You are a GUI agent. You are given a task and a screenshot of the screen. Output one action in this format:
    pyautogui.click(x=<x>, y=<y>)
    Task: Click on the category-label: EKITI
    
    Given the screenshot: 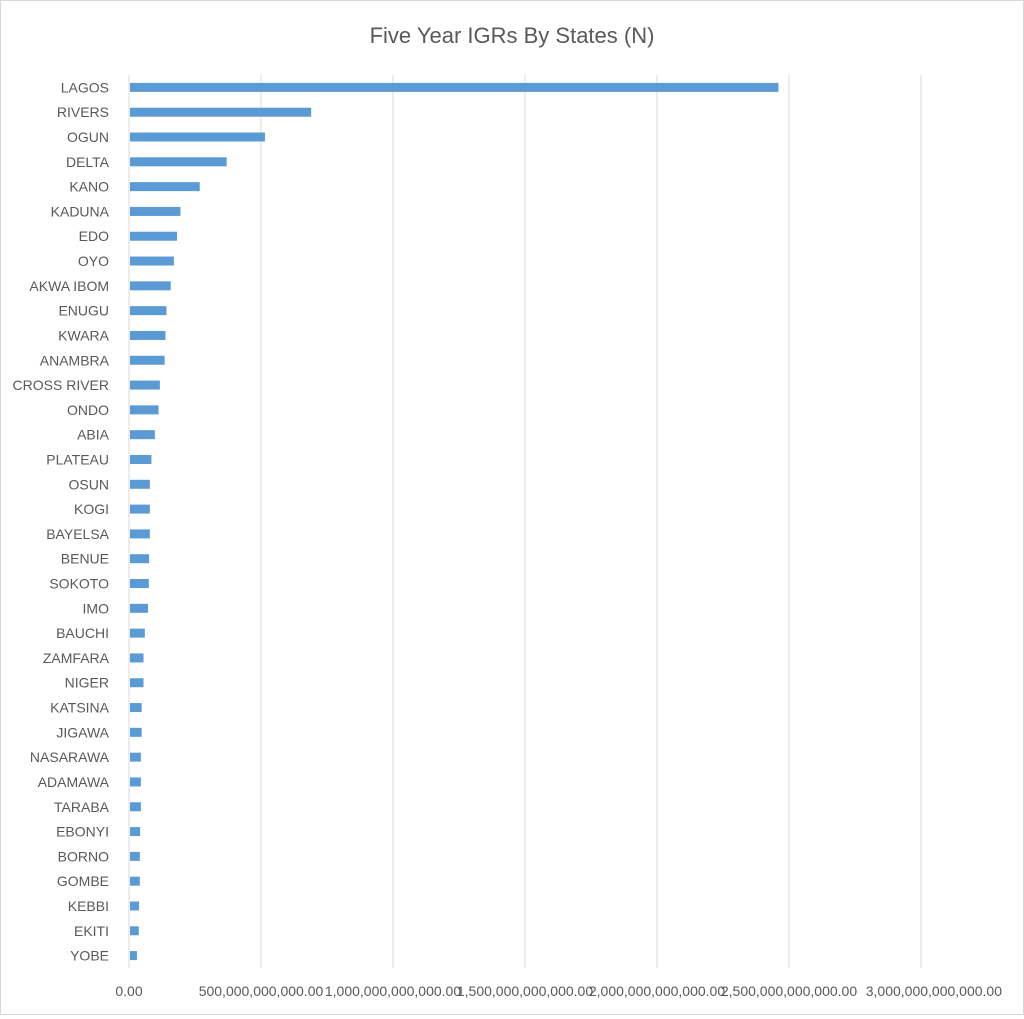 What is the action you would take?
    pyautogui.click(x=91, y=931)
    